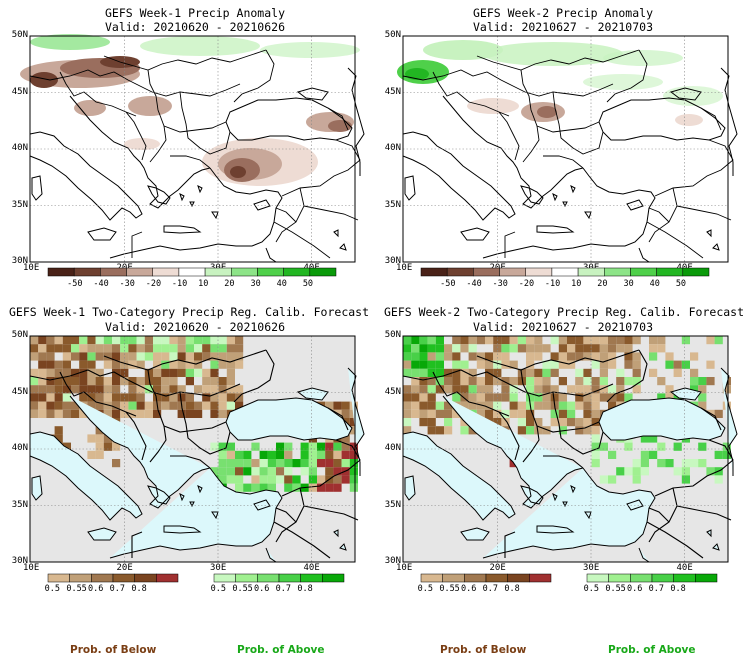 The image size is (752, 662). What do you see at coordinates (392, 204) in the screenshot?
I see `lat-label: 35N` at bounding box center [392, 204].